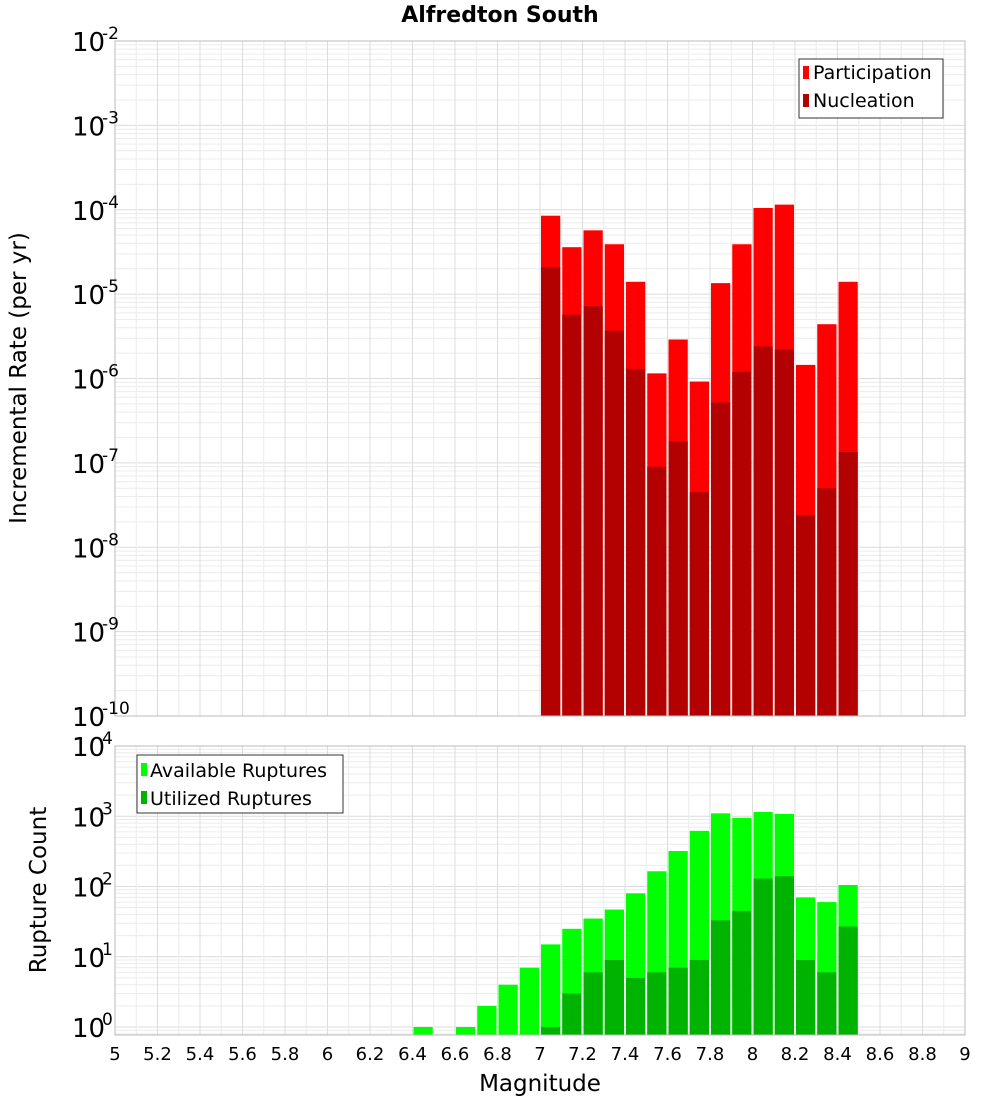 The height and width of the screenshot is (1100, 1000). What do you see at coordinates (370, 1054) in the screenshot?
I see `x-tick-label: 6.2` at bounding box center [370, 1054].